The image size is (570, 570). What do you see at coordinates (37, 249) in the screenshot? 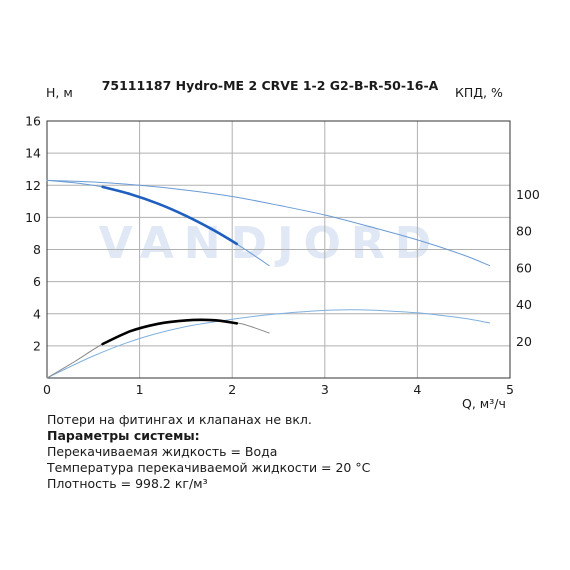
I see `y-tick-label-3: 8` at bounding box center [37, 249].